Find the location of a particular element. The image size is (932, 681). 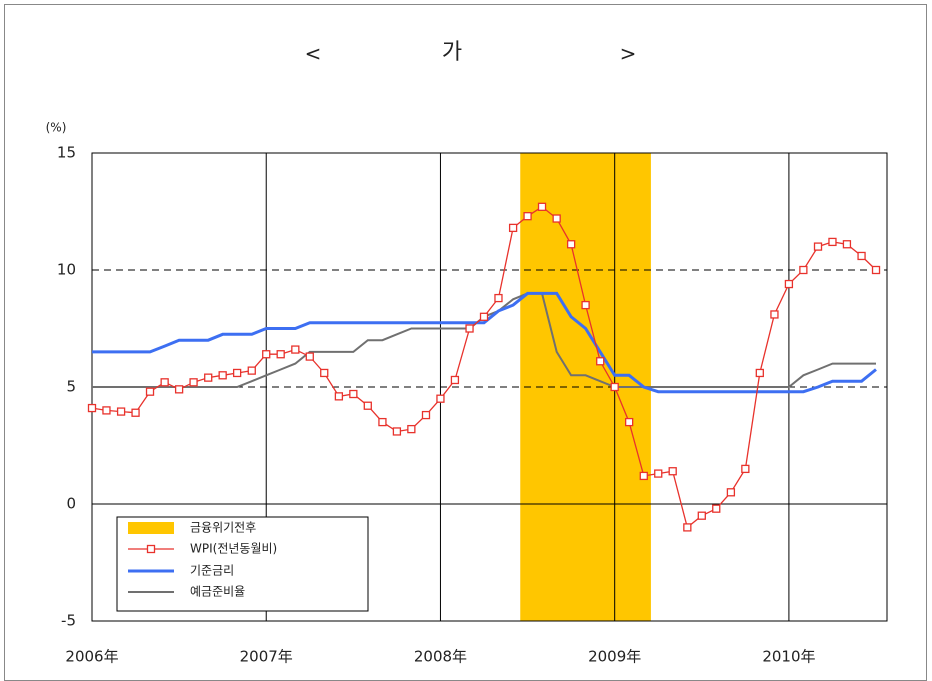

y-tick-label: -5 is located at coordinates (68, 621).